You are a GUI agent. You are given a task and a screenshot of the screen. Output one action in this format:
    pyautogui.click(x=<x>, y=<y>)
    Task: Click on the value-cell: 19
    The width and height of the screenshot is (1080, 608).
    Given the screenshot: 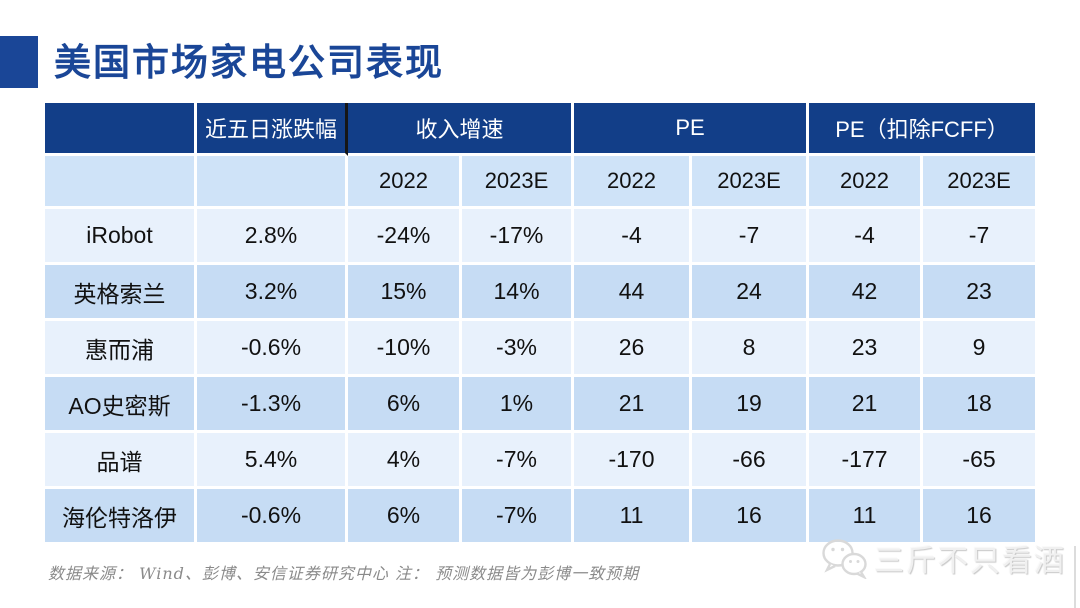 What is the action you would take?
    pyautogui.click(x=751, y=405)
    